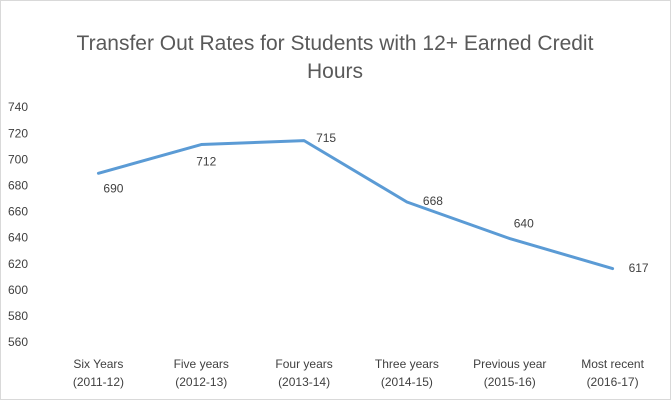 Image resolution: width=671 pixels, height=400 pixels. Describe the element at coordinates (524, 224) in the screenshot. I see `data-label: 640` at that location.